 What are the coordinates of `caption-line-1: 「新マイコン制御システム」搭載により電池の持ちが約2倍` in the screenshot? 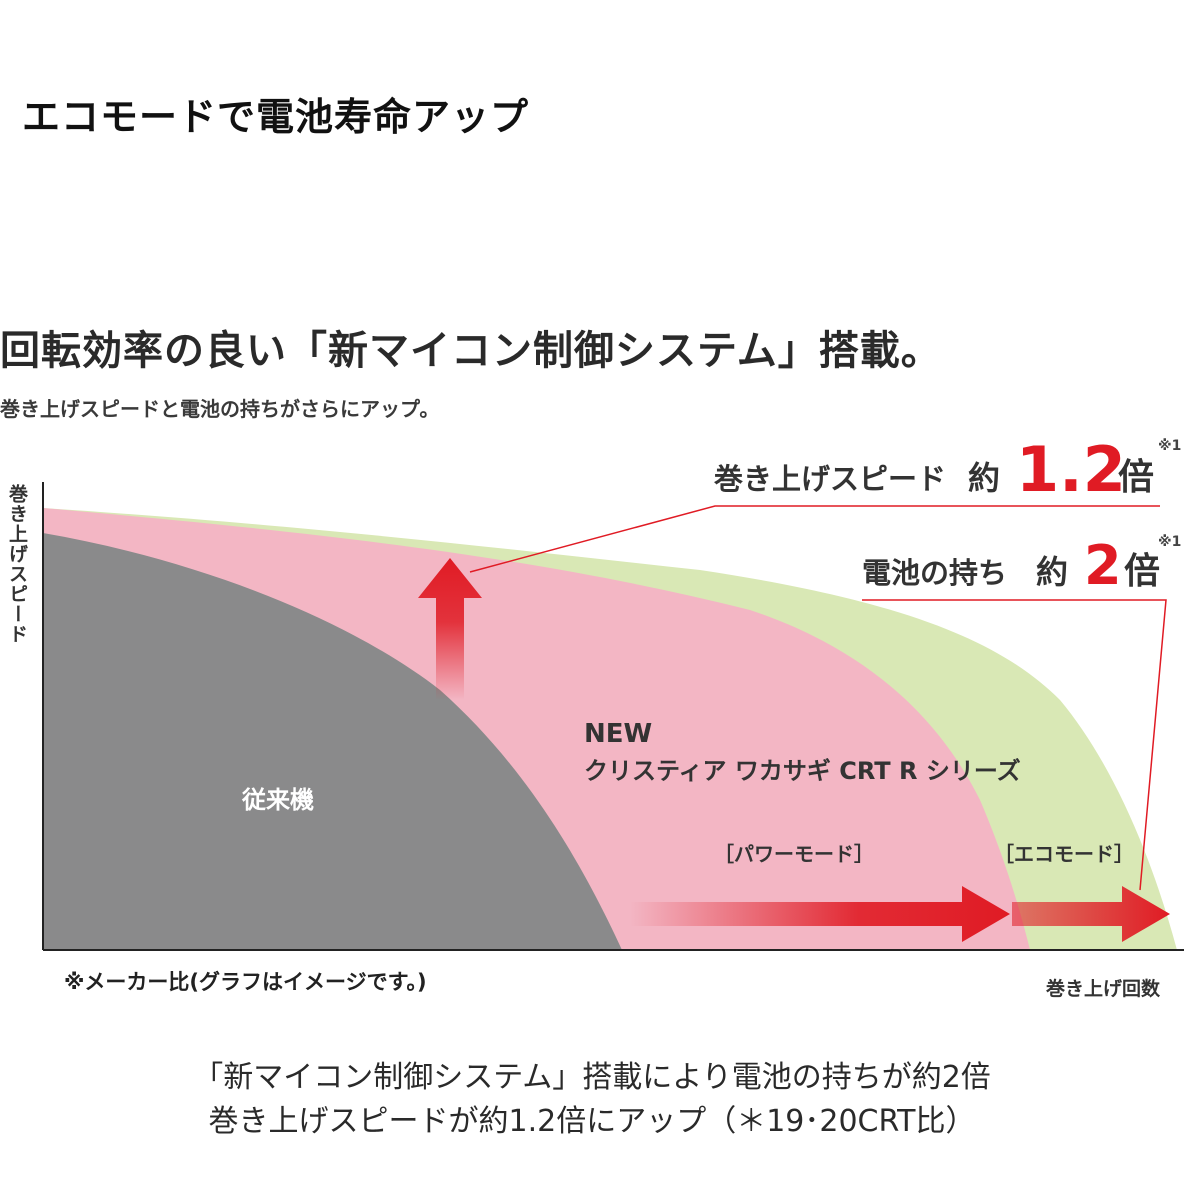 It's located at (592, 1077).